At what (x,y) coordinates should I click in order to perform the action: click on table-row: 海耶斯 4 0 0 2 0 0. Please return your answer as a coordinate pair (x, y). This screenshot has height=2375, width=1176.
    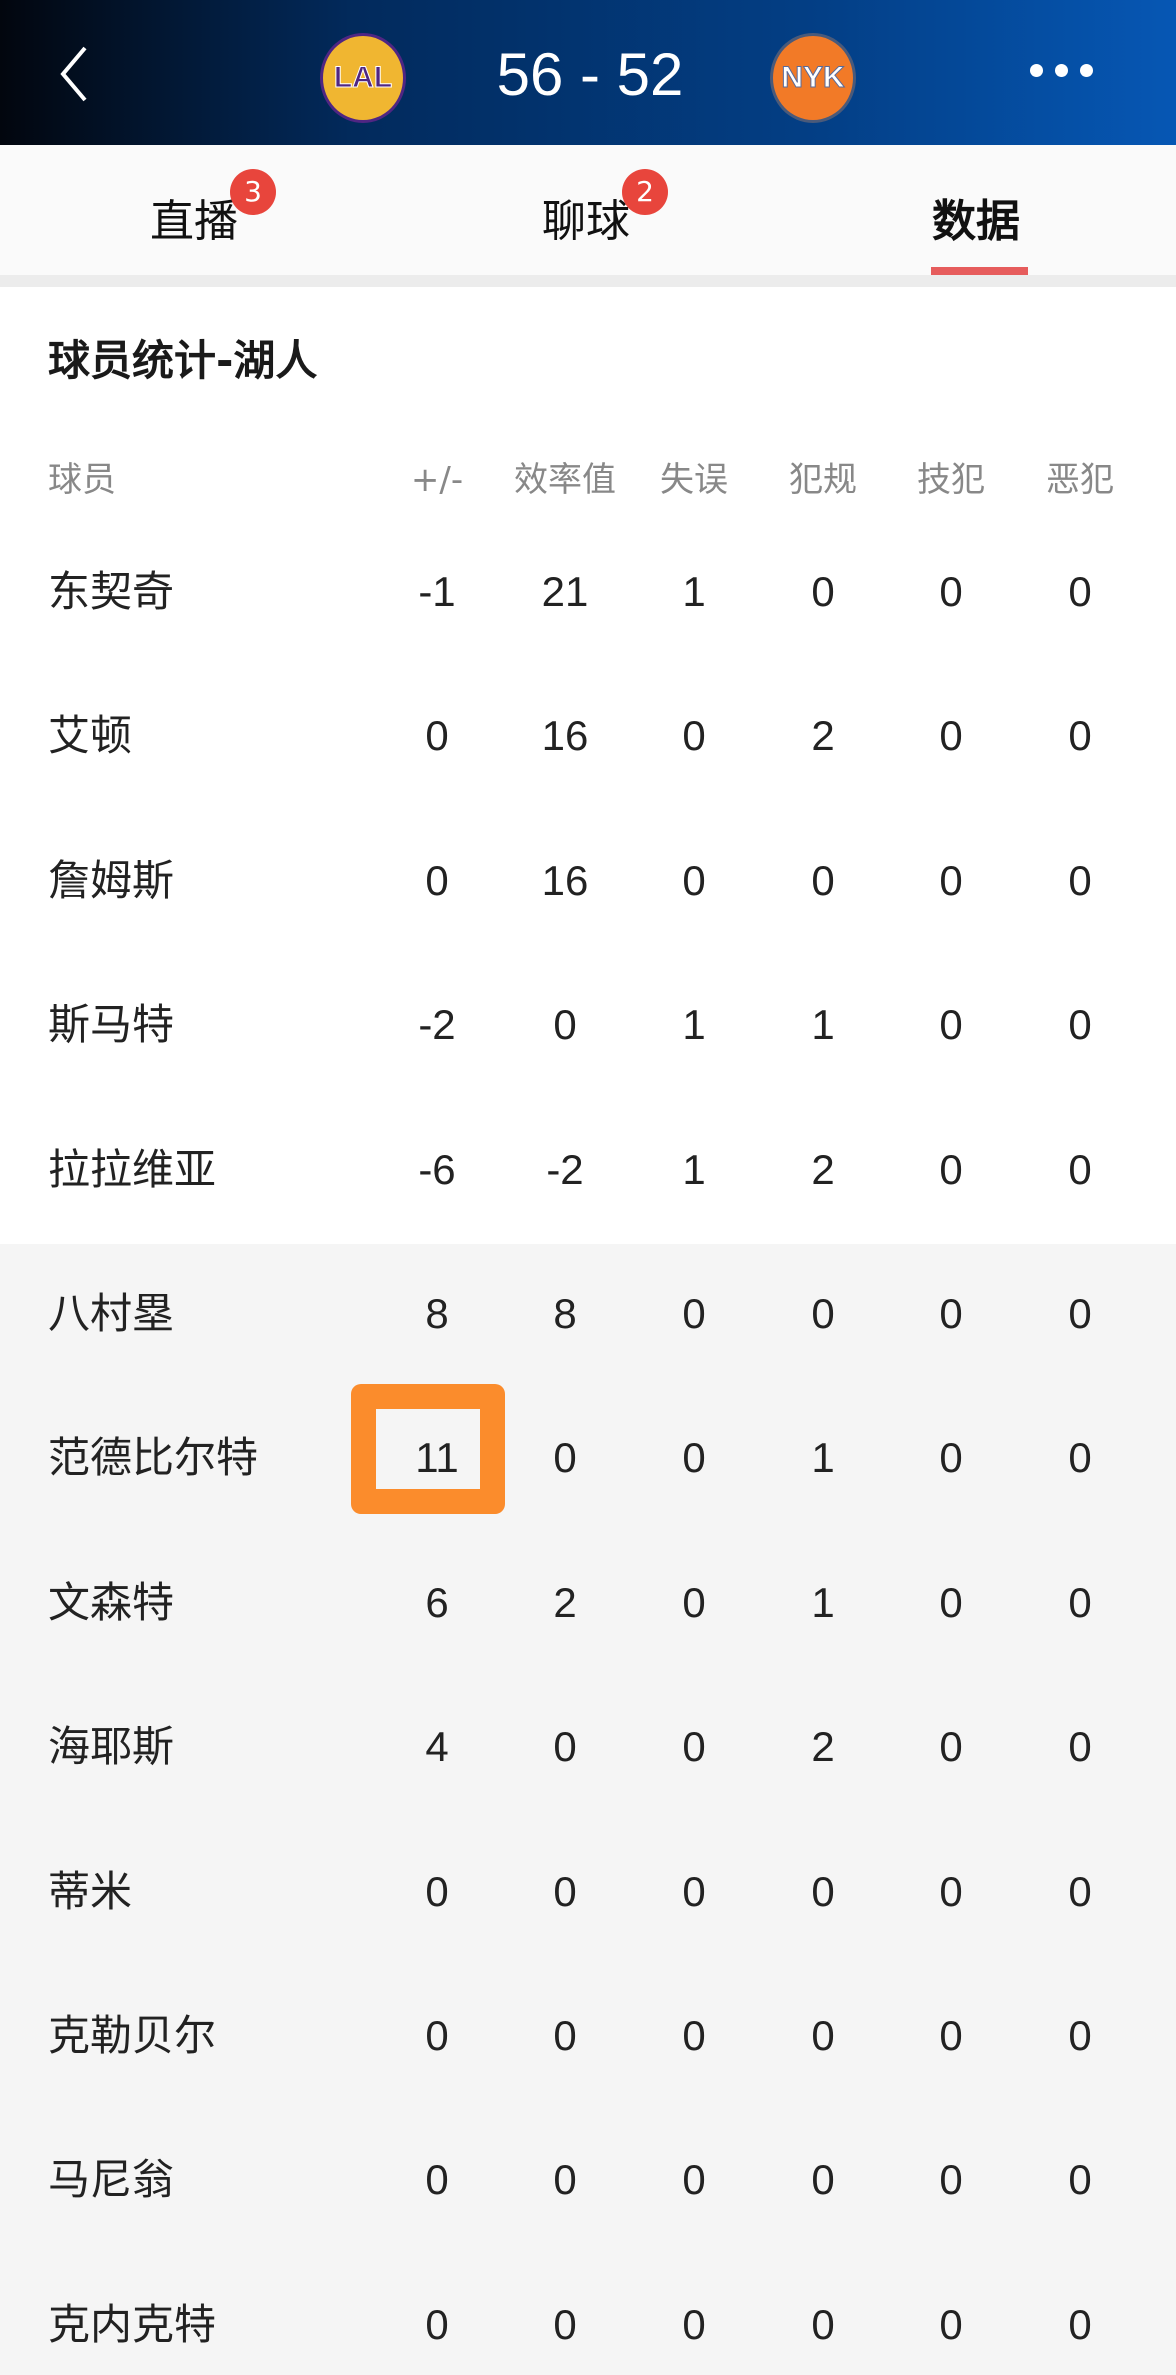
    Looking at the image, I should click on (588, 1747).